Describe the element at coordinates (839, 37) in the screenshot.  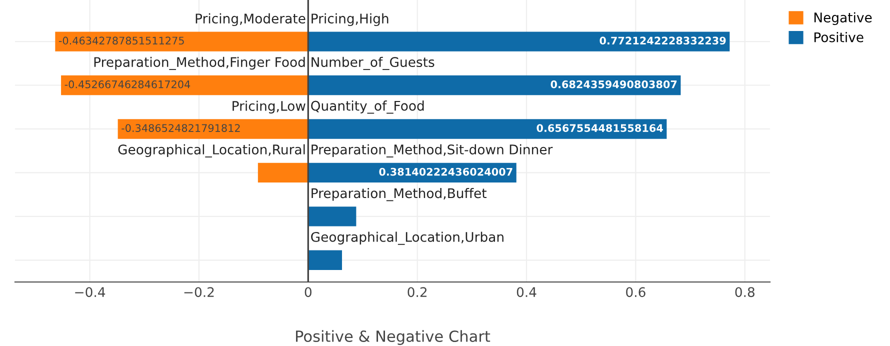
I see `legend-label: Positive` at that location.